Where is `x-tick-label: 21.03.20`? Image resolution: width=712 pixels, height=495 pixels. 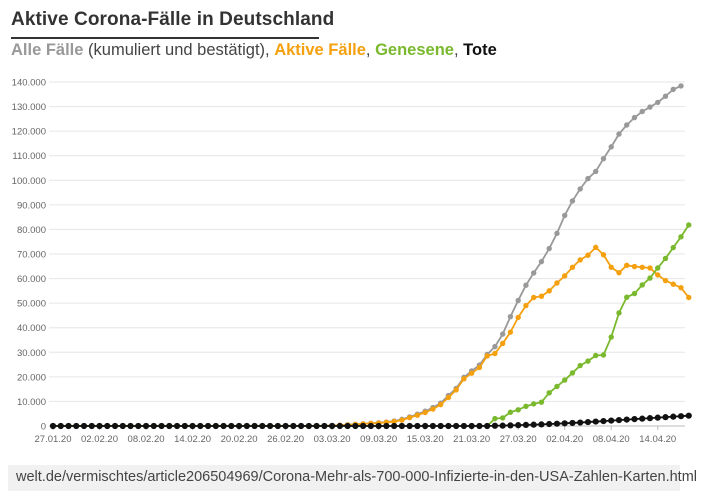
x-tick-label: 21.03.20 is located at coordinates (471, 439).